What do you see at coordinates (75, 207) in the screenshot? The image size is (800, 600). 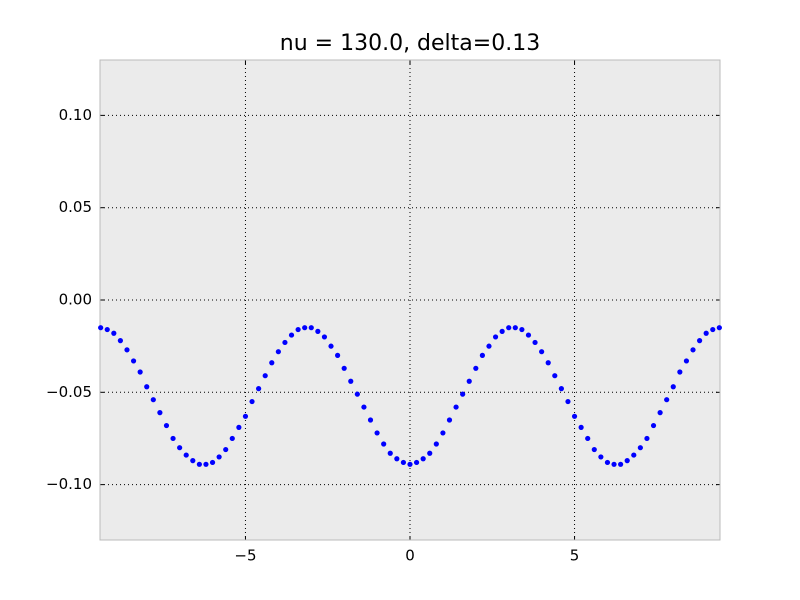 I see `y-tick-label: 0.05` at bounding box center [75, 207].